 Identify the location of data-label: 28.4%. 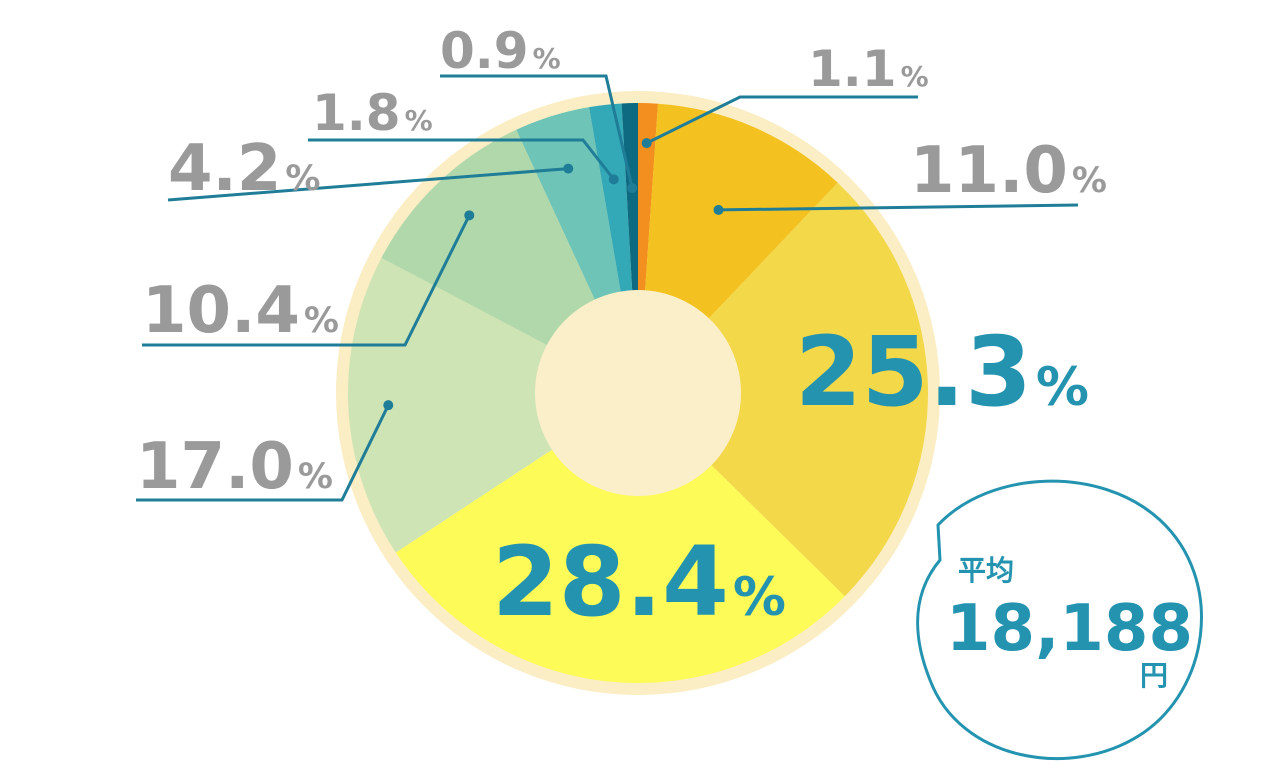
(639, 582).